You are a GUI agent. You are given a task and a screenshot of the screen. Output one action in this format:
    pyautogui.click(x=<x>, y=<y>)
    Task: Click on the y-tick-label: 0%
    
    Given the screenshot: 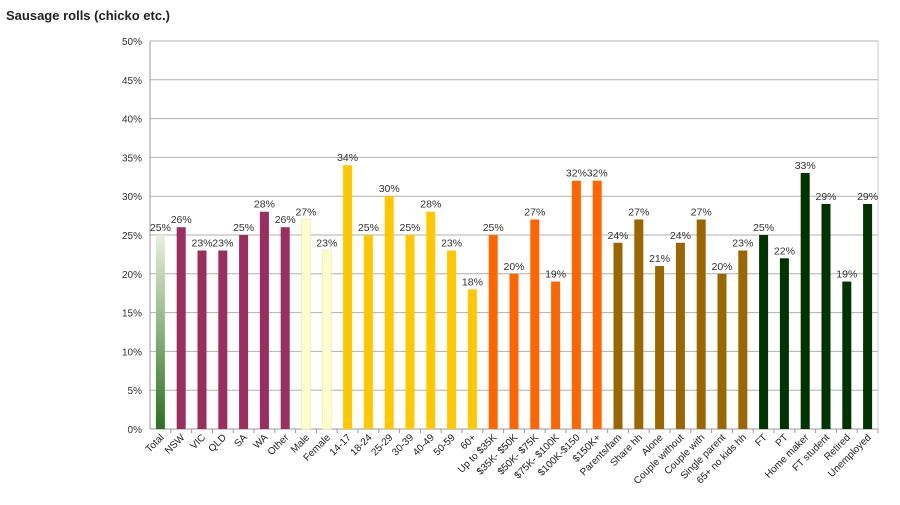 What is the action you would take?
    pyautogui.click(x=135, y=430)
    